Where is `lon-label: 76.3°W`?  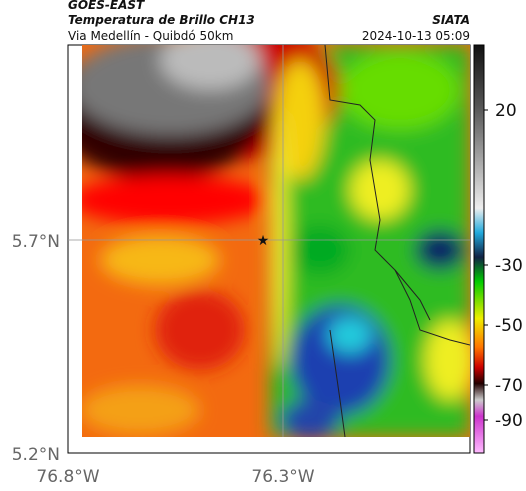
lon-label: 76.3°W is located at coordinates (282, 477).